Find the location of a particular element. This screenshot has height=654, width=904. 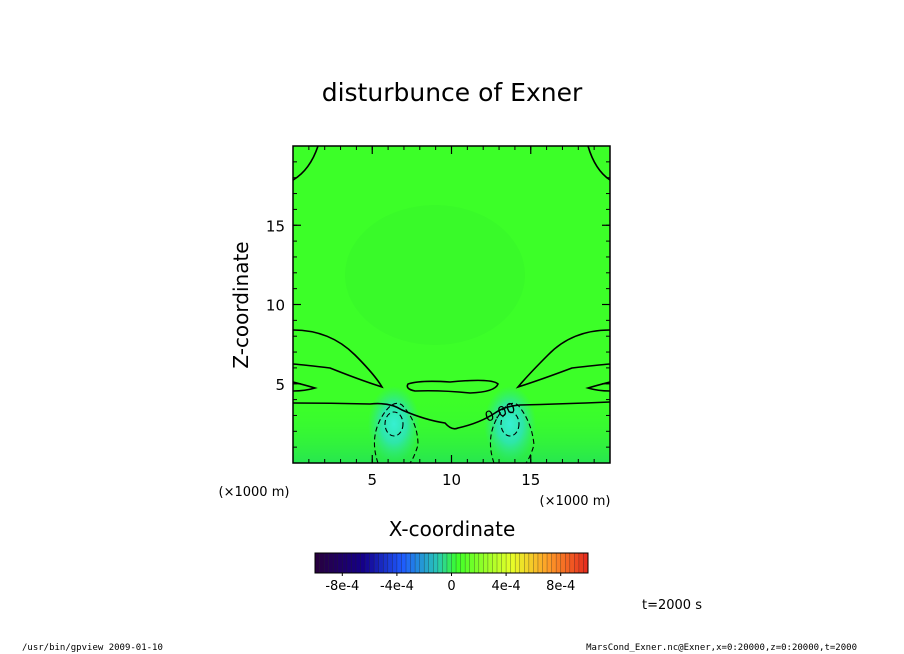

contour-min-left-outer is located at coordinates (396, 432).